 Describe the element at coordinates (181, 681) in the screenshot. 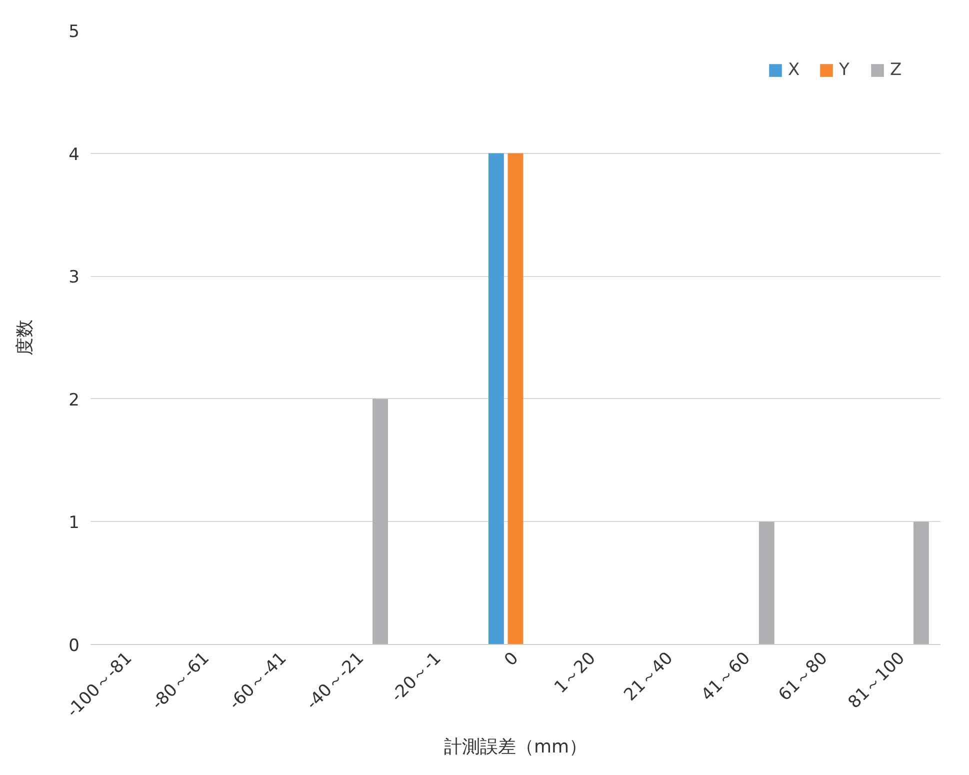

I see `x-tick-label: -80～-61` at that location.